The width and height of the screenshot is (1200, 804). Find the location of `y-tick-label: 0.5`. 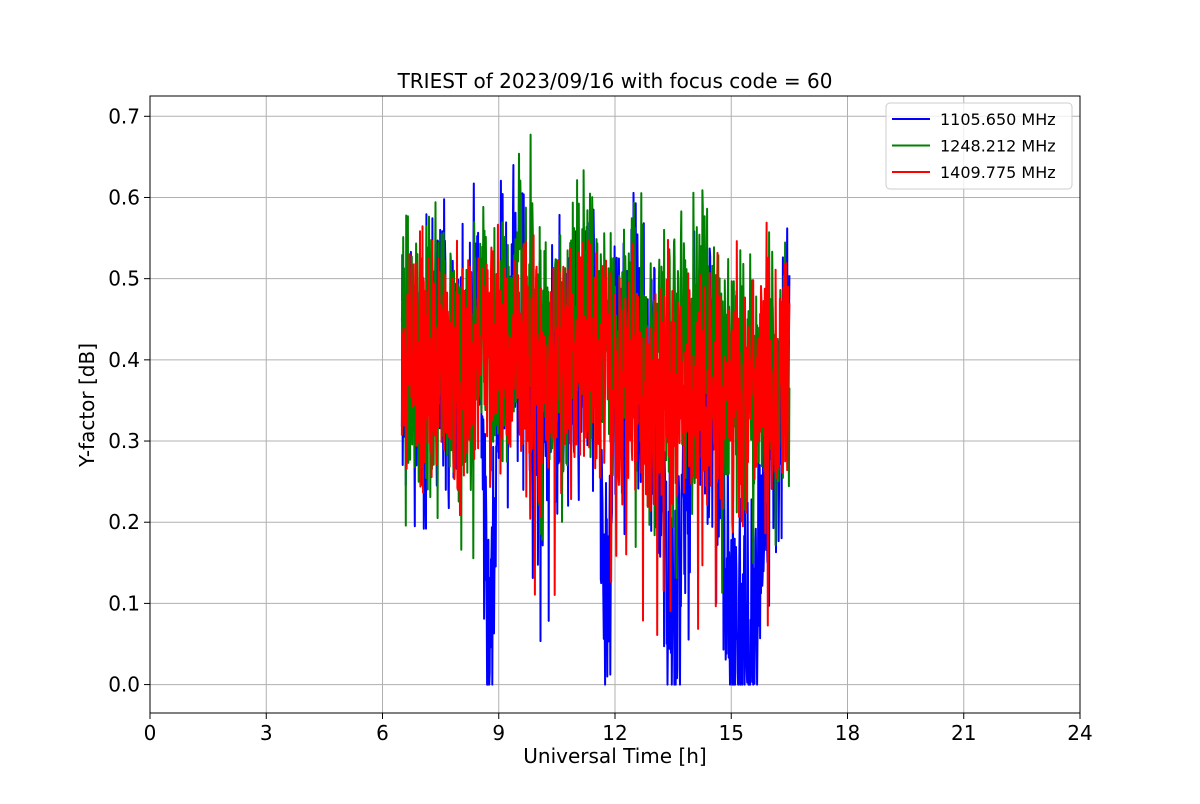

y-tick-label: 0.5 is located at coordinates (124, 279).